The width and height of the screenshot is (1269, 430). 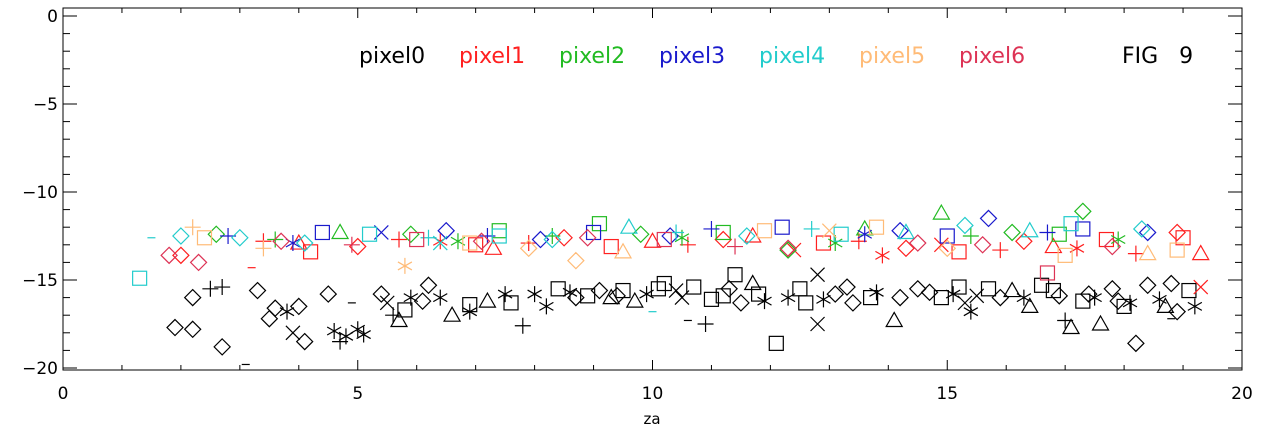 I want to click on y-tick-label: −10, so click(x=40, y=193).